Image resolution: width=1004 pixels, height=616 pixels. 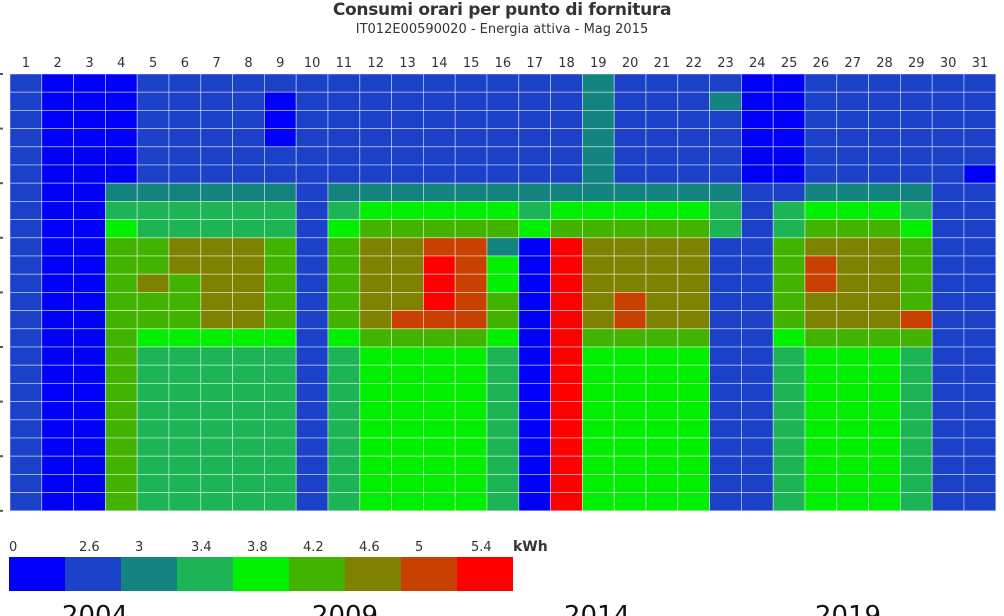 What do you see at coordinates (471, 63) in the screenshot?
I see `day-label-15: 15` at bounding box center [471, 63].